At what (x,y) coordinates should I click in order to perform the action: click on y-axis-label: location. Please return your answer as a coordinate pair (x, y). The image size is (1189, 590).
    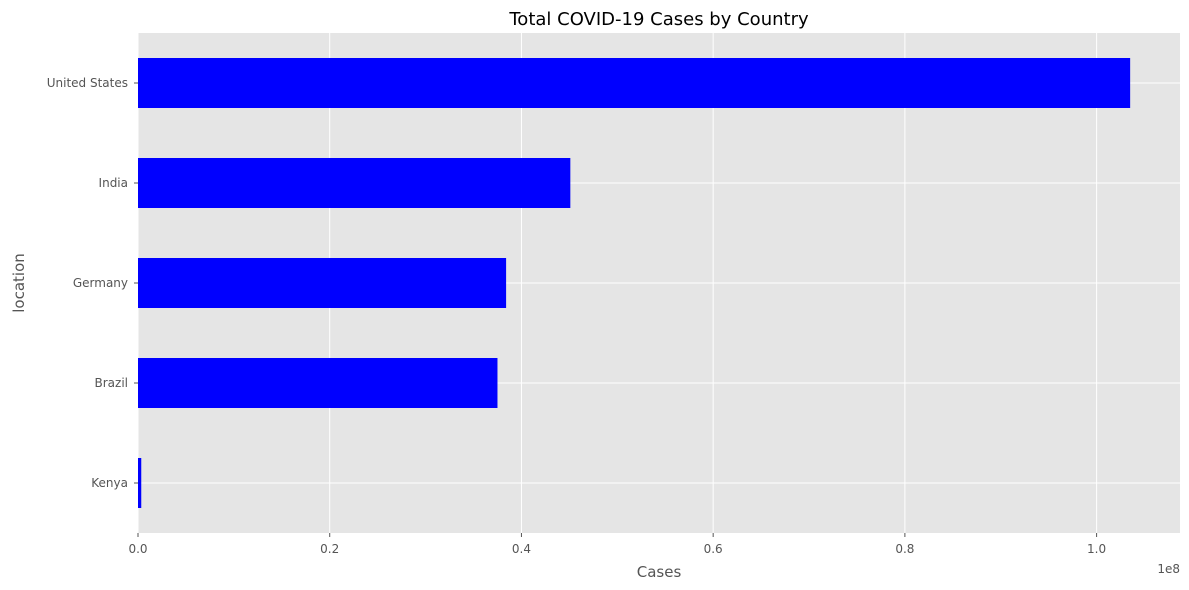
    Looking at the image, I should click on (19, 283).